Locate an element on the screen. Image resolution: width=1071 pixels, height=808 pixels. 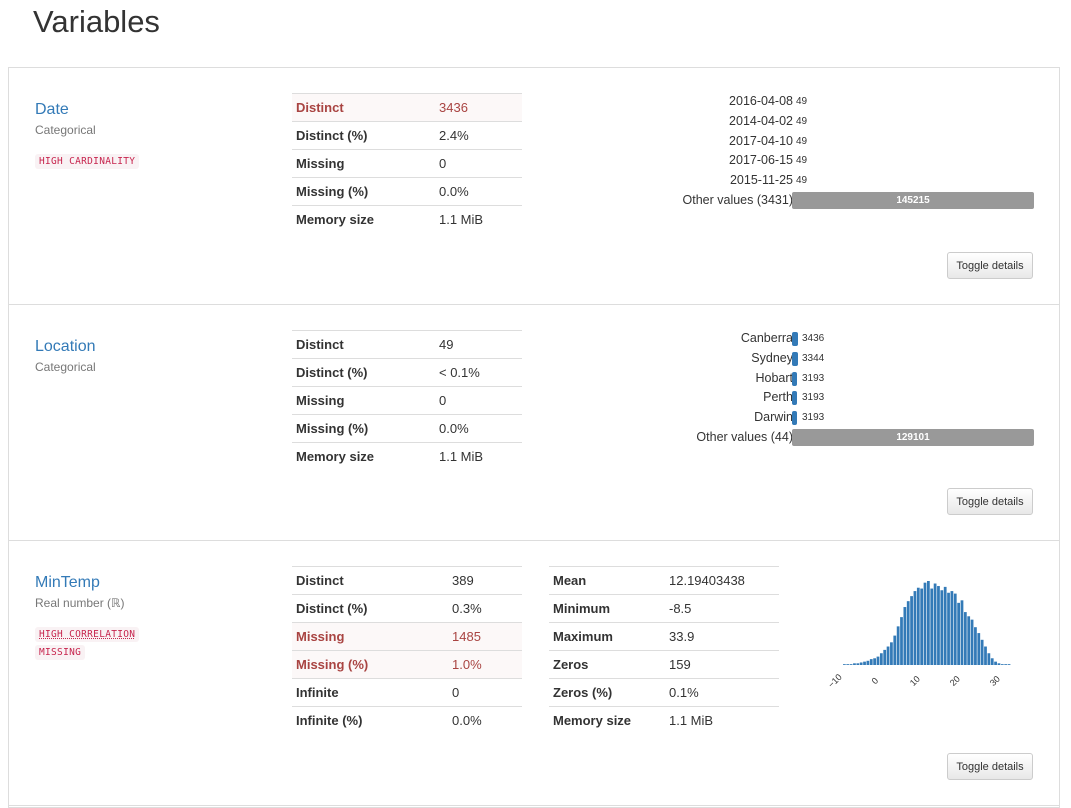
stat-row: Missing (%) 0.0% is located at coordinates (407, 191).